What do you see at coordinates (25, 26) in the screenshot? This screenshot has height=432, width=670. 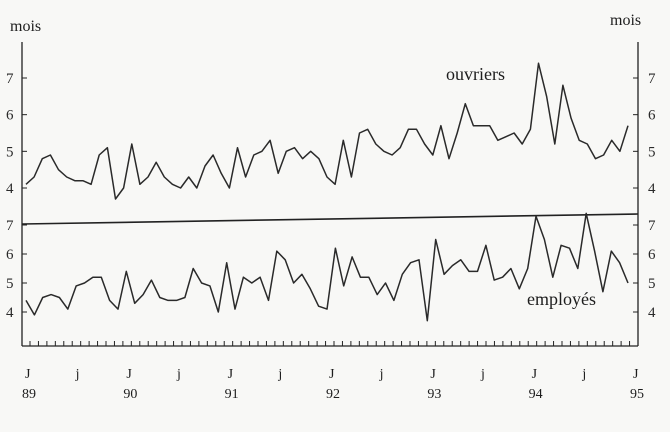 I see `left-unit-label: mois` at bounding box center [25, 26].